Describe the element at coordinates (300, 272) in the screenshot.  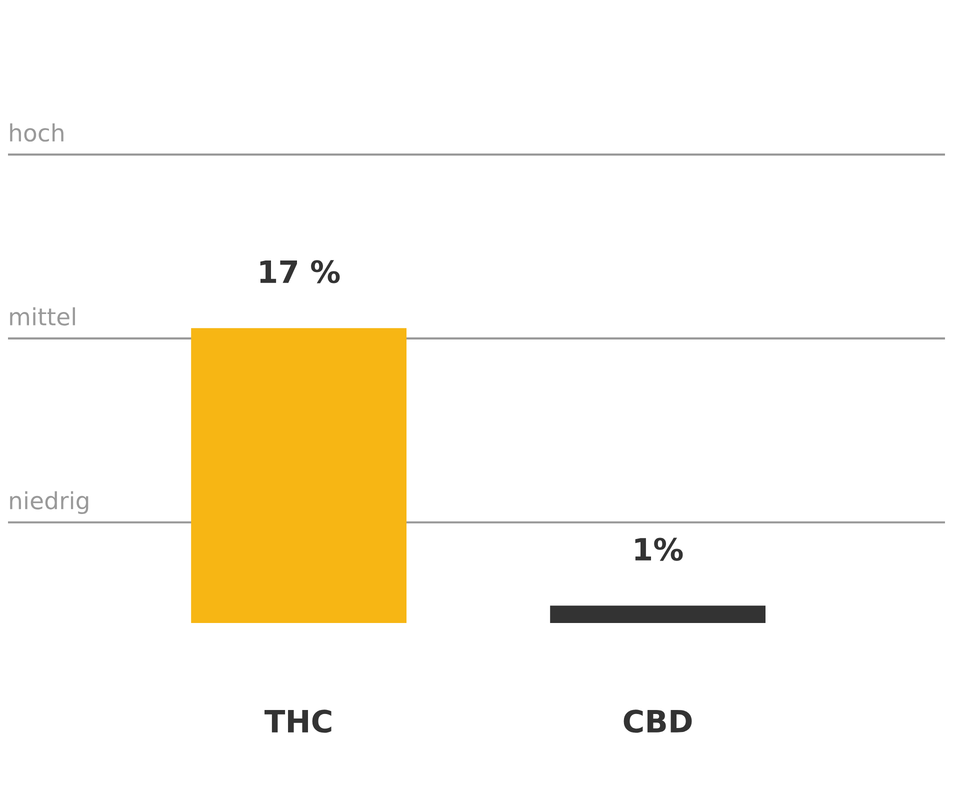
I see `data-label: 17 %` at that location.